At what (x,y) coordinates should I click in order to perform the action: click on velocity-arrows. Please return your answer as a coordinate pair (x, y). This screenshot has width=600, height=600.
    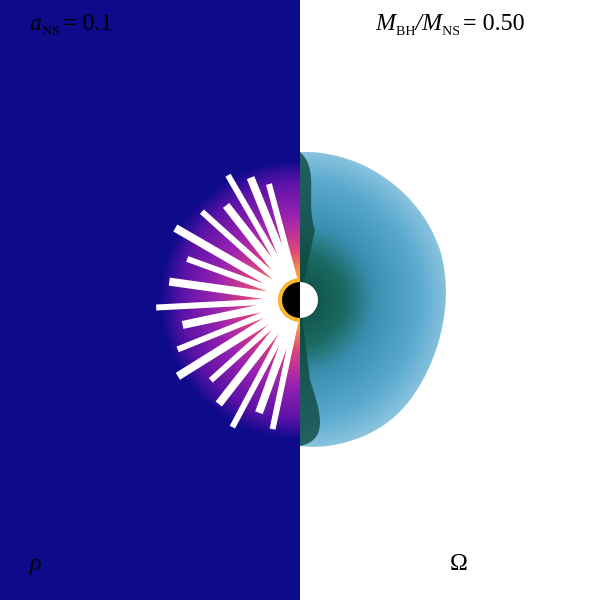
    Looking at the image, I should click on (227, 301).